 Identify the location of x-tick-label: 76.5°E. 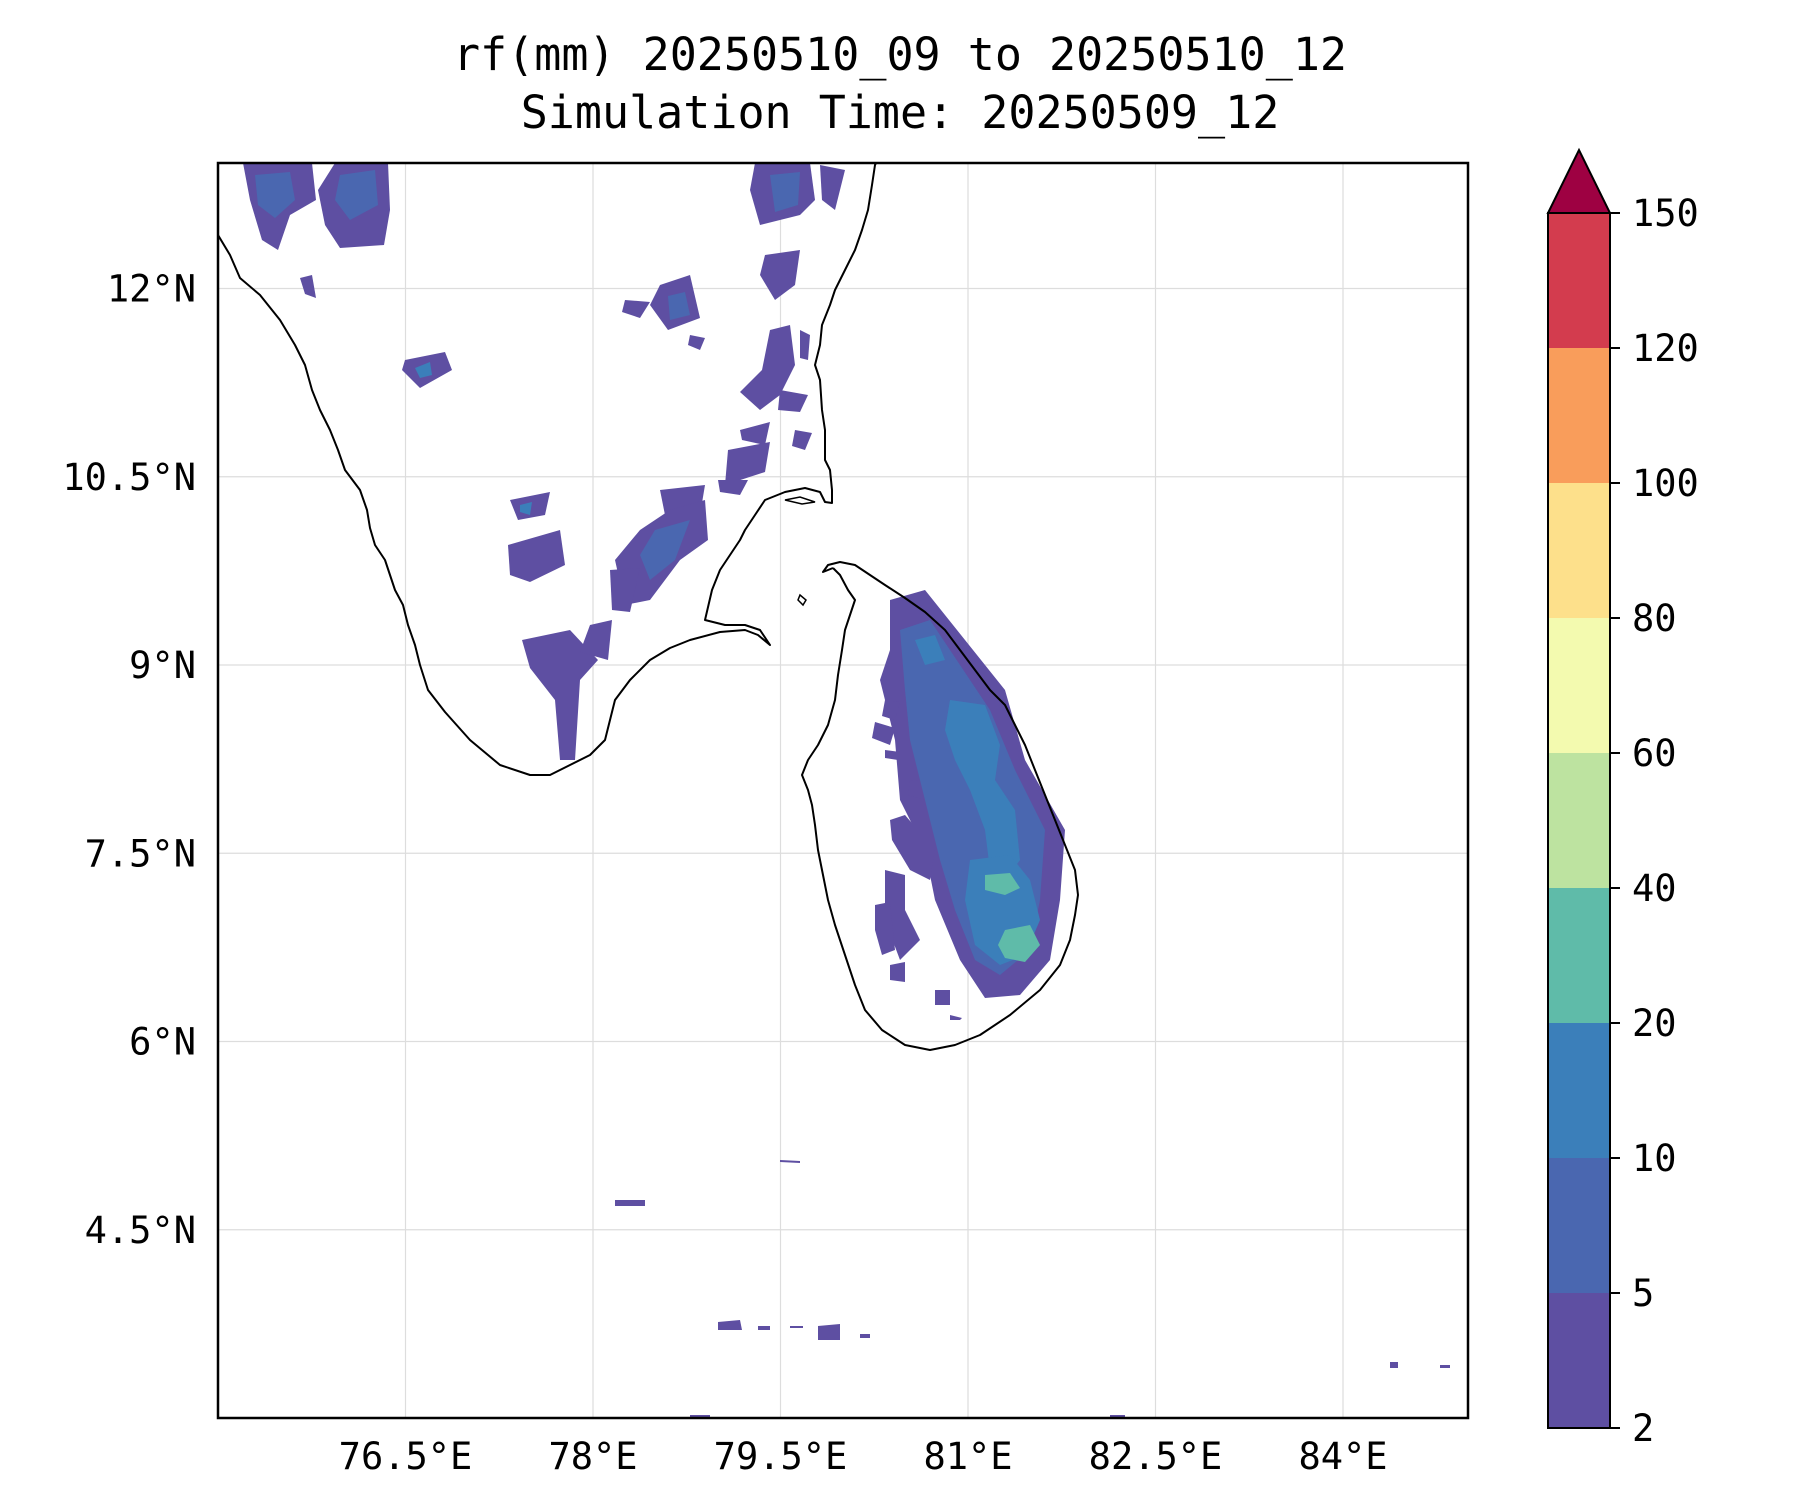
(406, 1456).